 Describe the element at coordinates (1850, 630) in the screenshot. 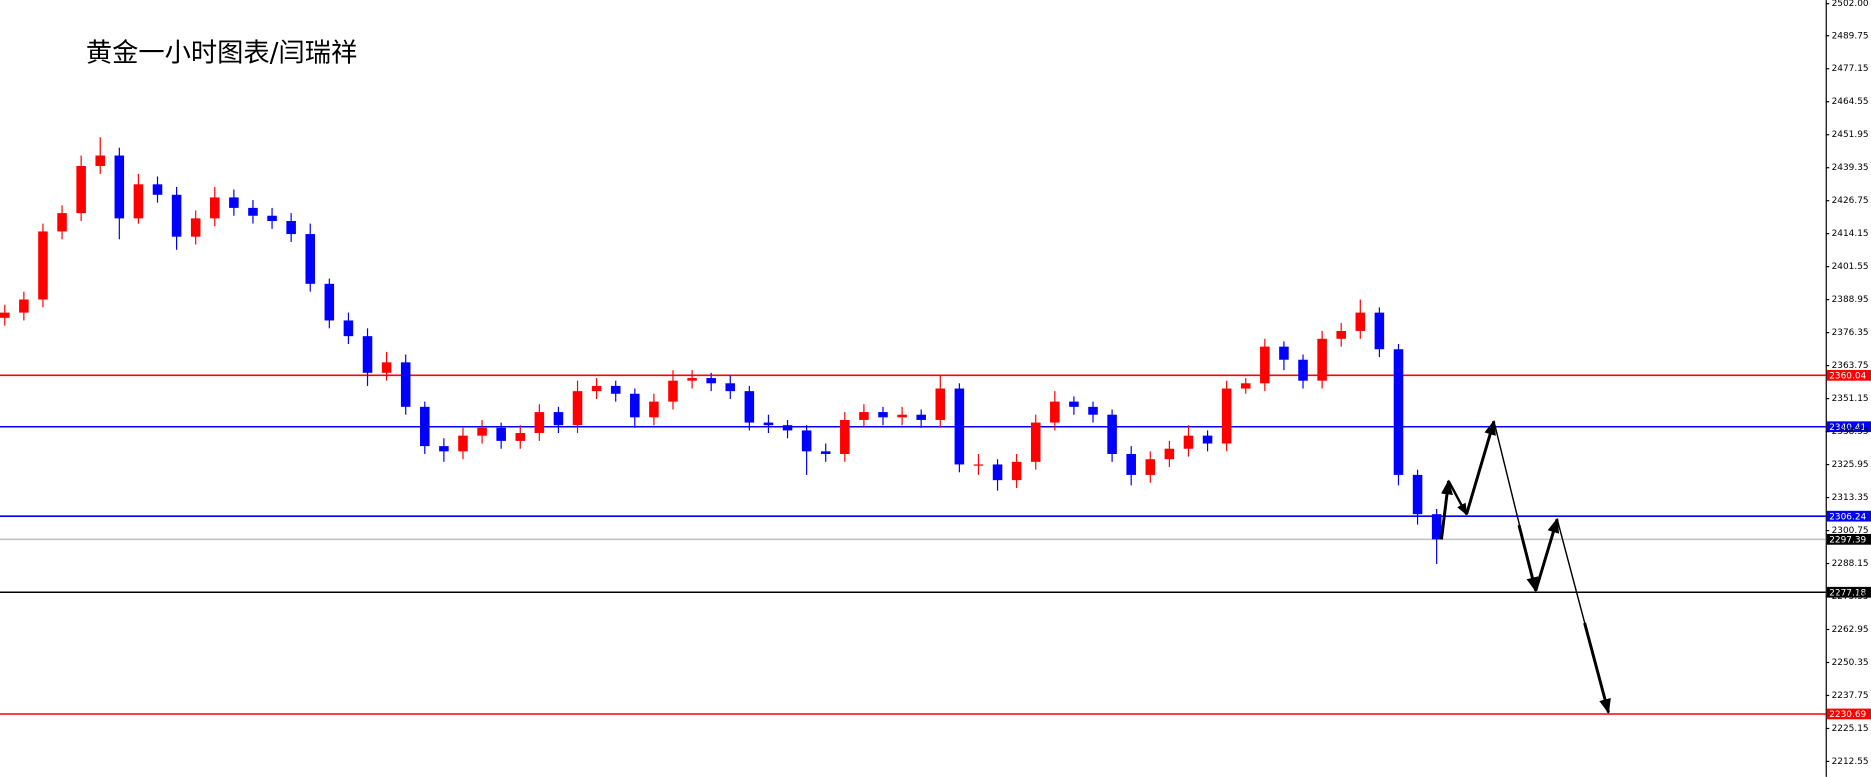

I see `y-tick-label: 2262.95` at that location.